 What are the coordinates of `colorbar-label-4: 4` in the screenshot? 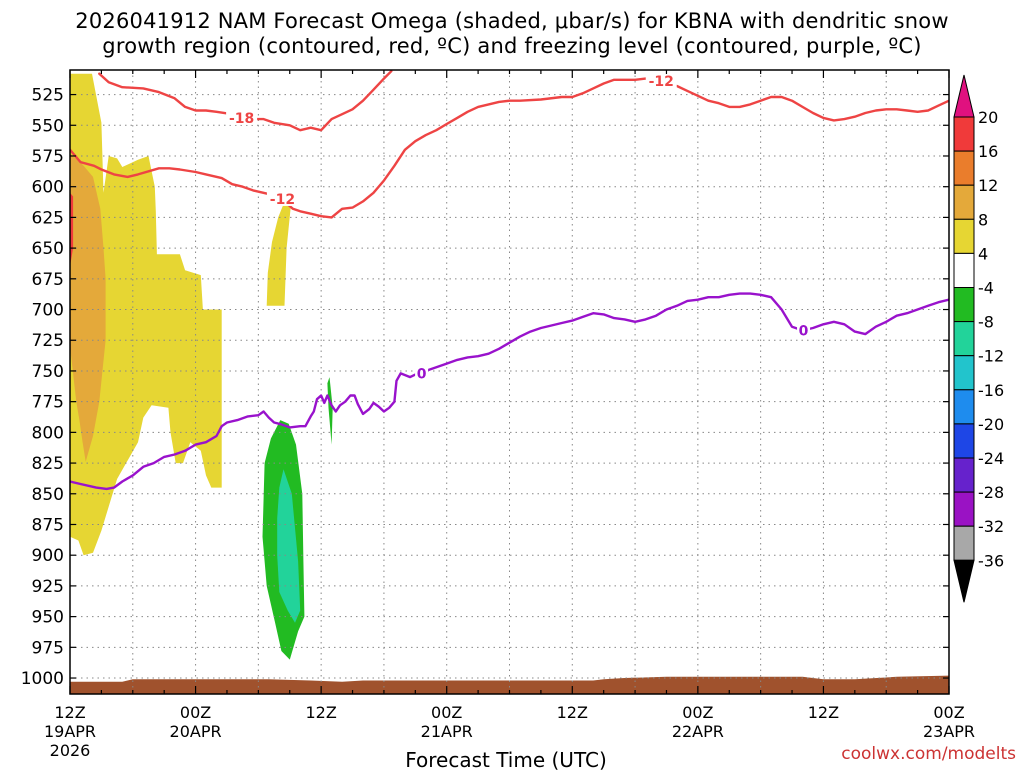 It's located at (983, 253).